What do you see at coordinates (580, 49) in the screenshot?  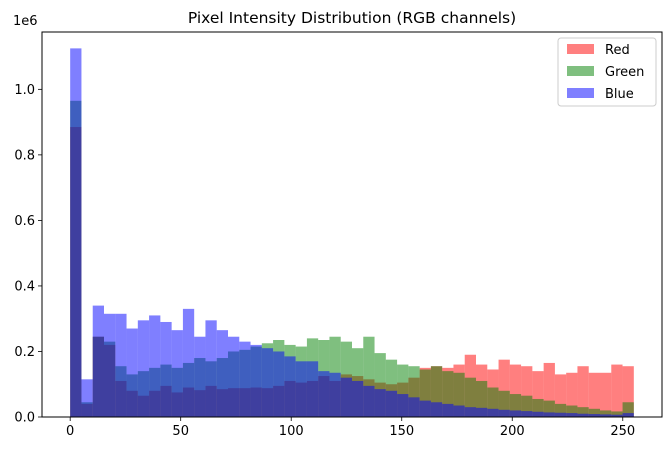 I see `legend-swatch-red` at bounding box center [580, 49].